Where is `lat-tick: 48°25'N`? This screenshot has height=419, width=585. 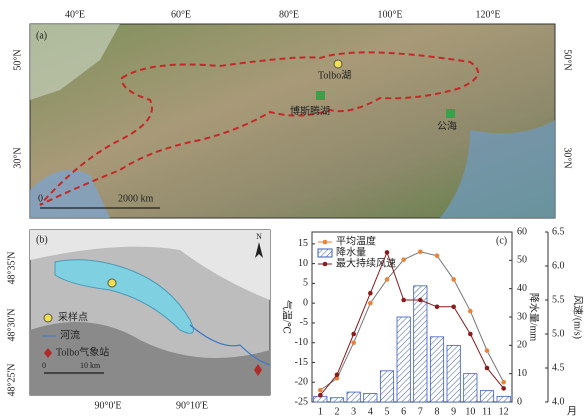 lat-tick: 48°25'N is located at coordinates (11, 379).